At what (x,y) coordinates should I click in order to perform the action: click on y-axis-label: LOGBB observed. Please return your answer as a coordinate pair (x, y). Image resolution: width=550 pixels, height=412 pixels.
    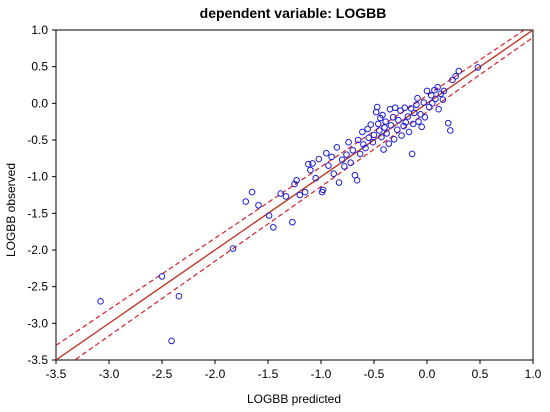
    Looking at the image, I should click on (11, 210).